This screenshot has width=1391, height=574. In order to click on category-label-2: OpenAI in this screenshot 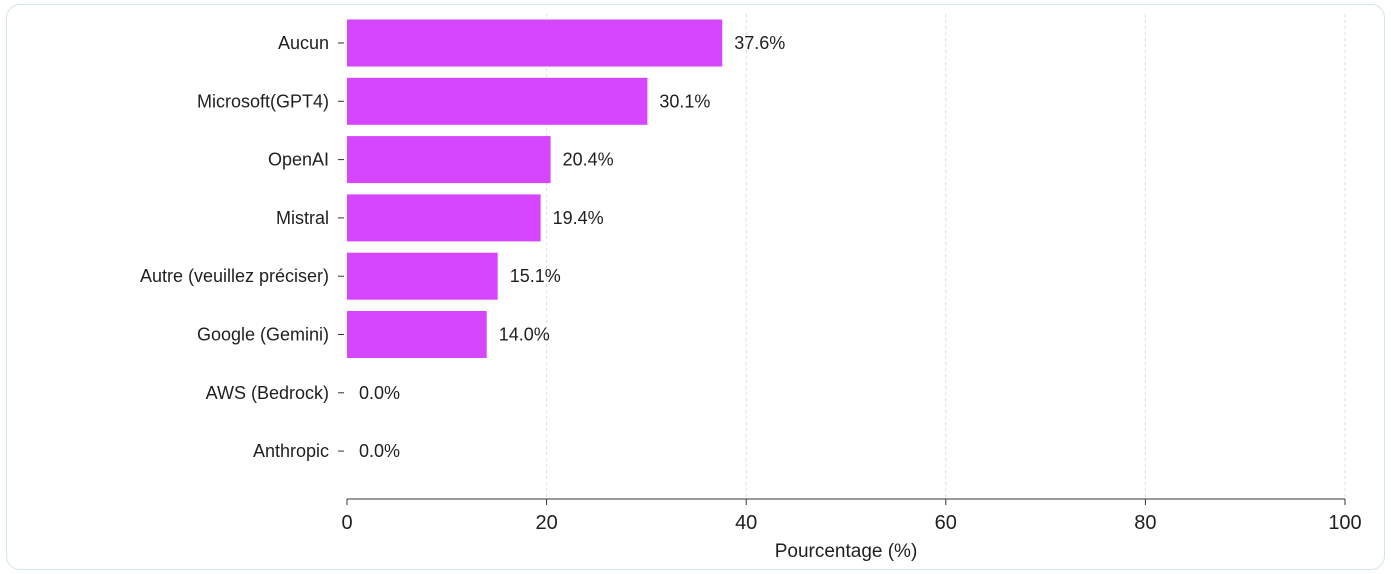, I will do `click(298, 160)`.